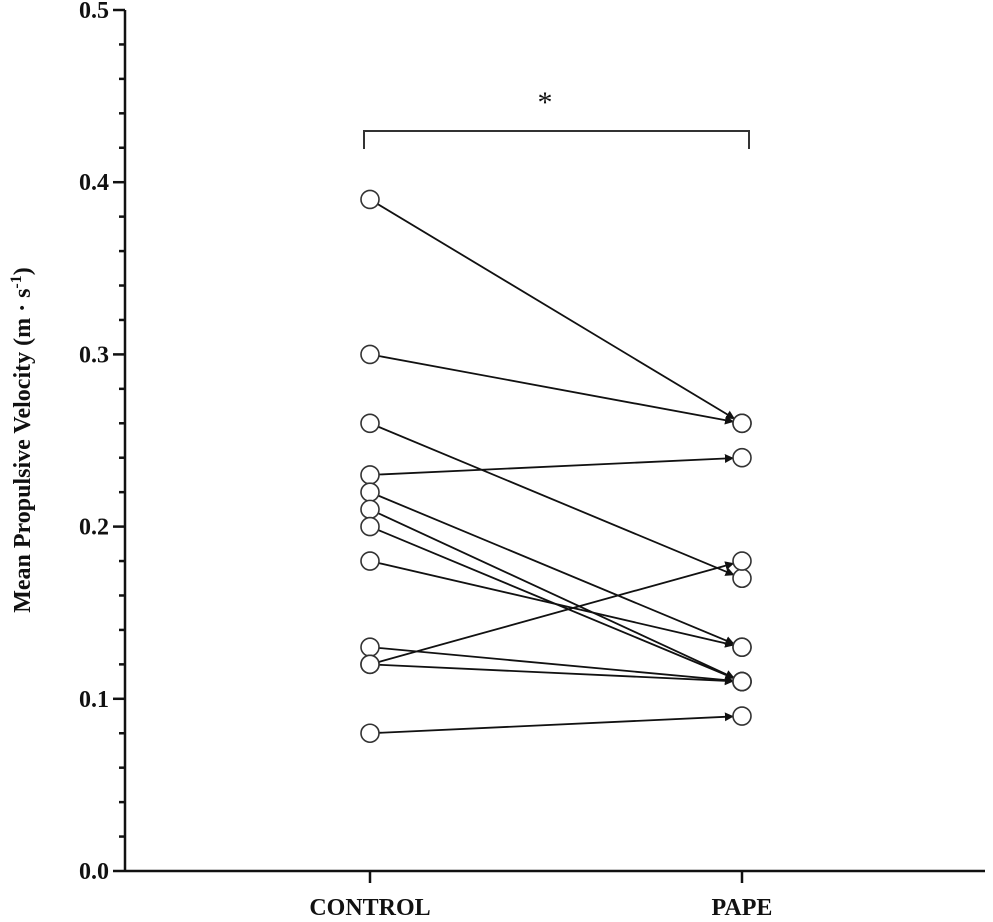 The height and width of the screenshot is (922, 993). What do you see at coordinates (23, 271) in the screenshot?
I see `y-axis-label-close: )` at bounding box center [23, 271].